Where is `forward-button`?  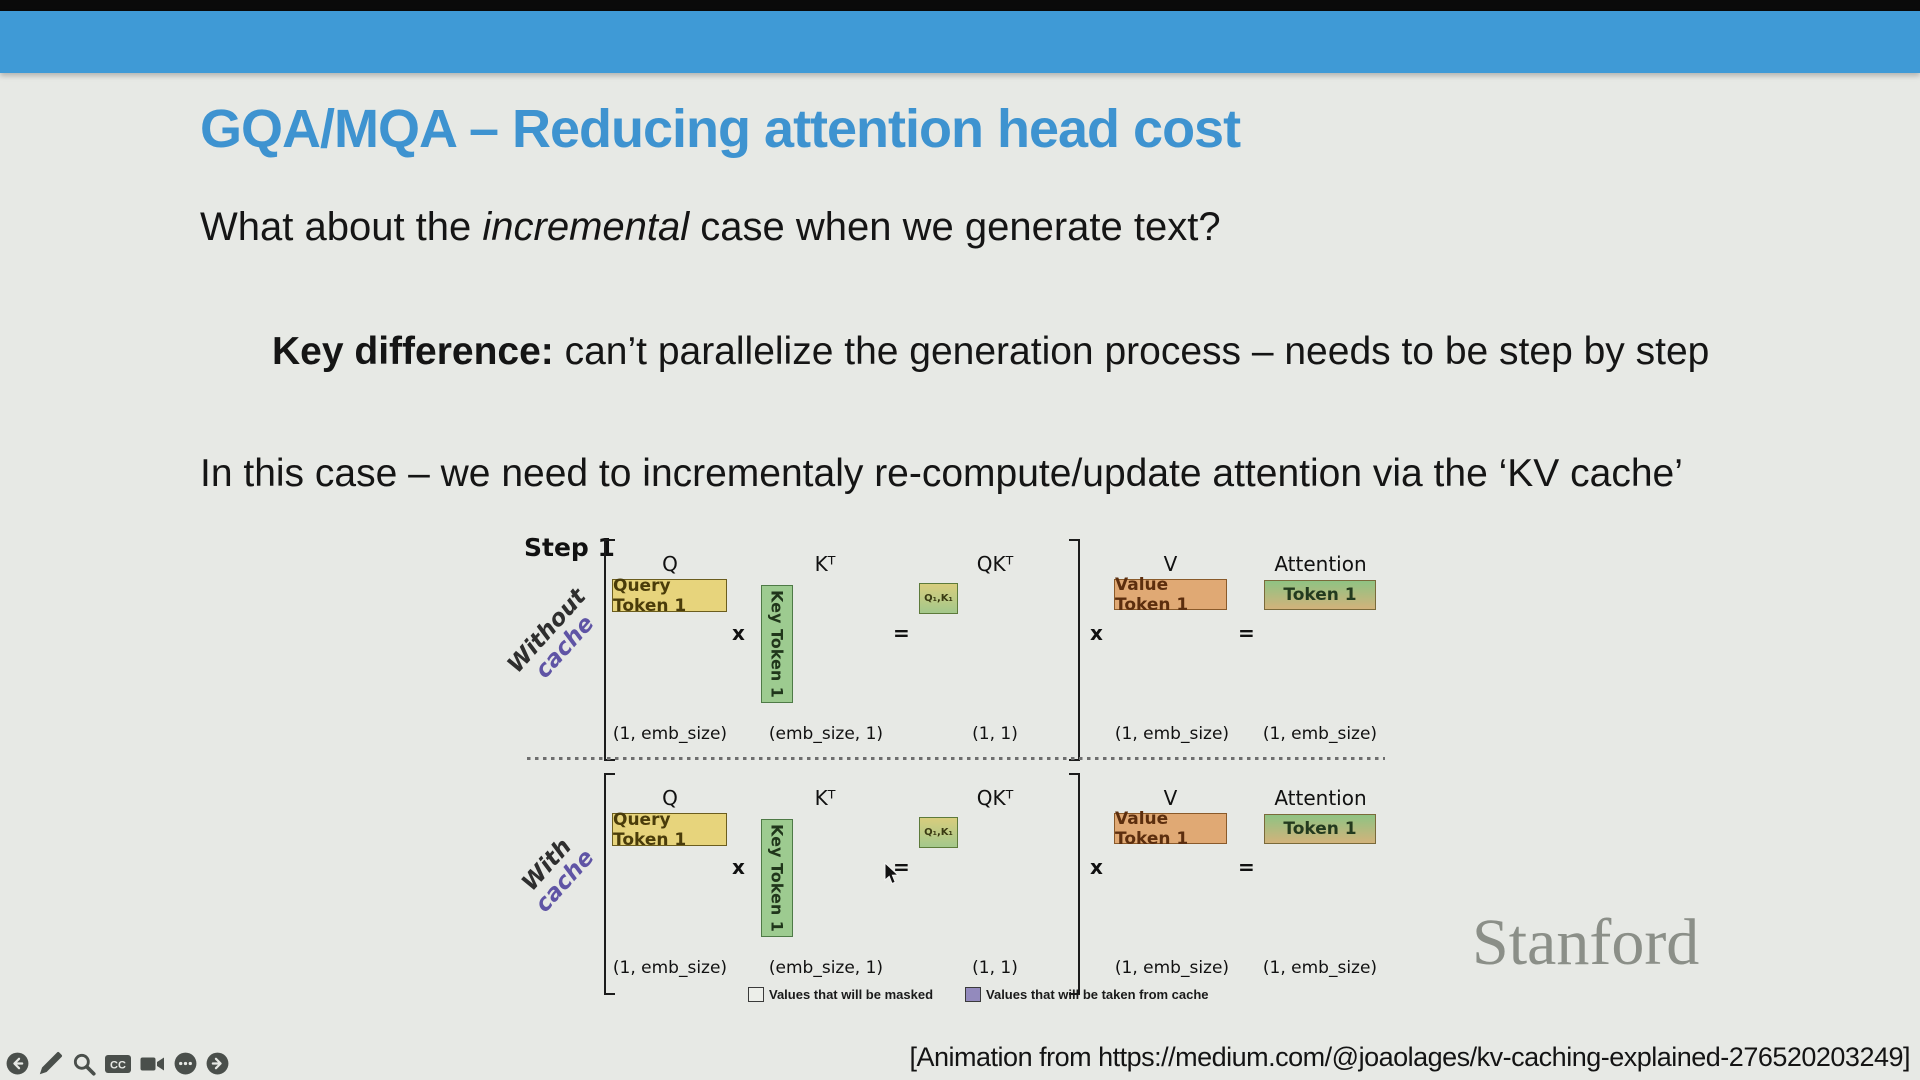
forward-button is located at coordinates (217, 1063).